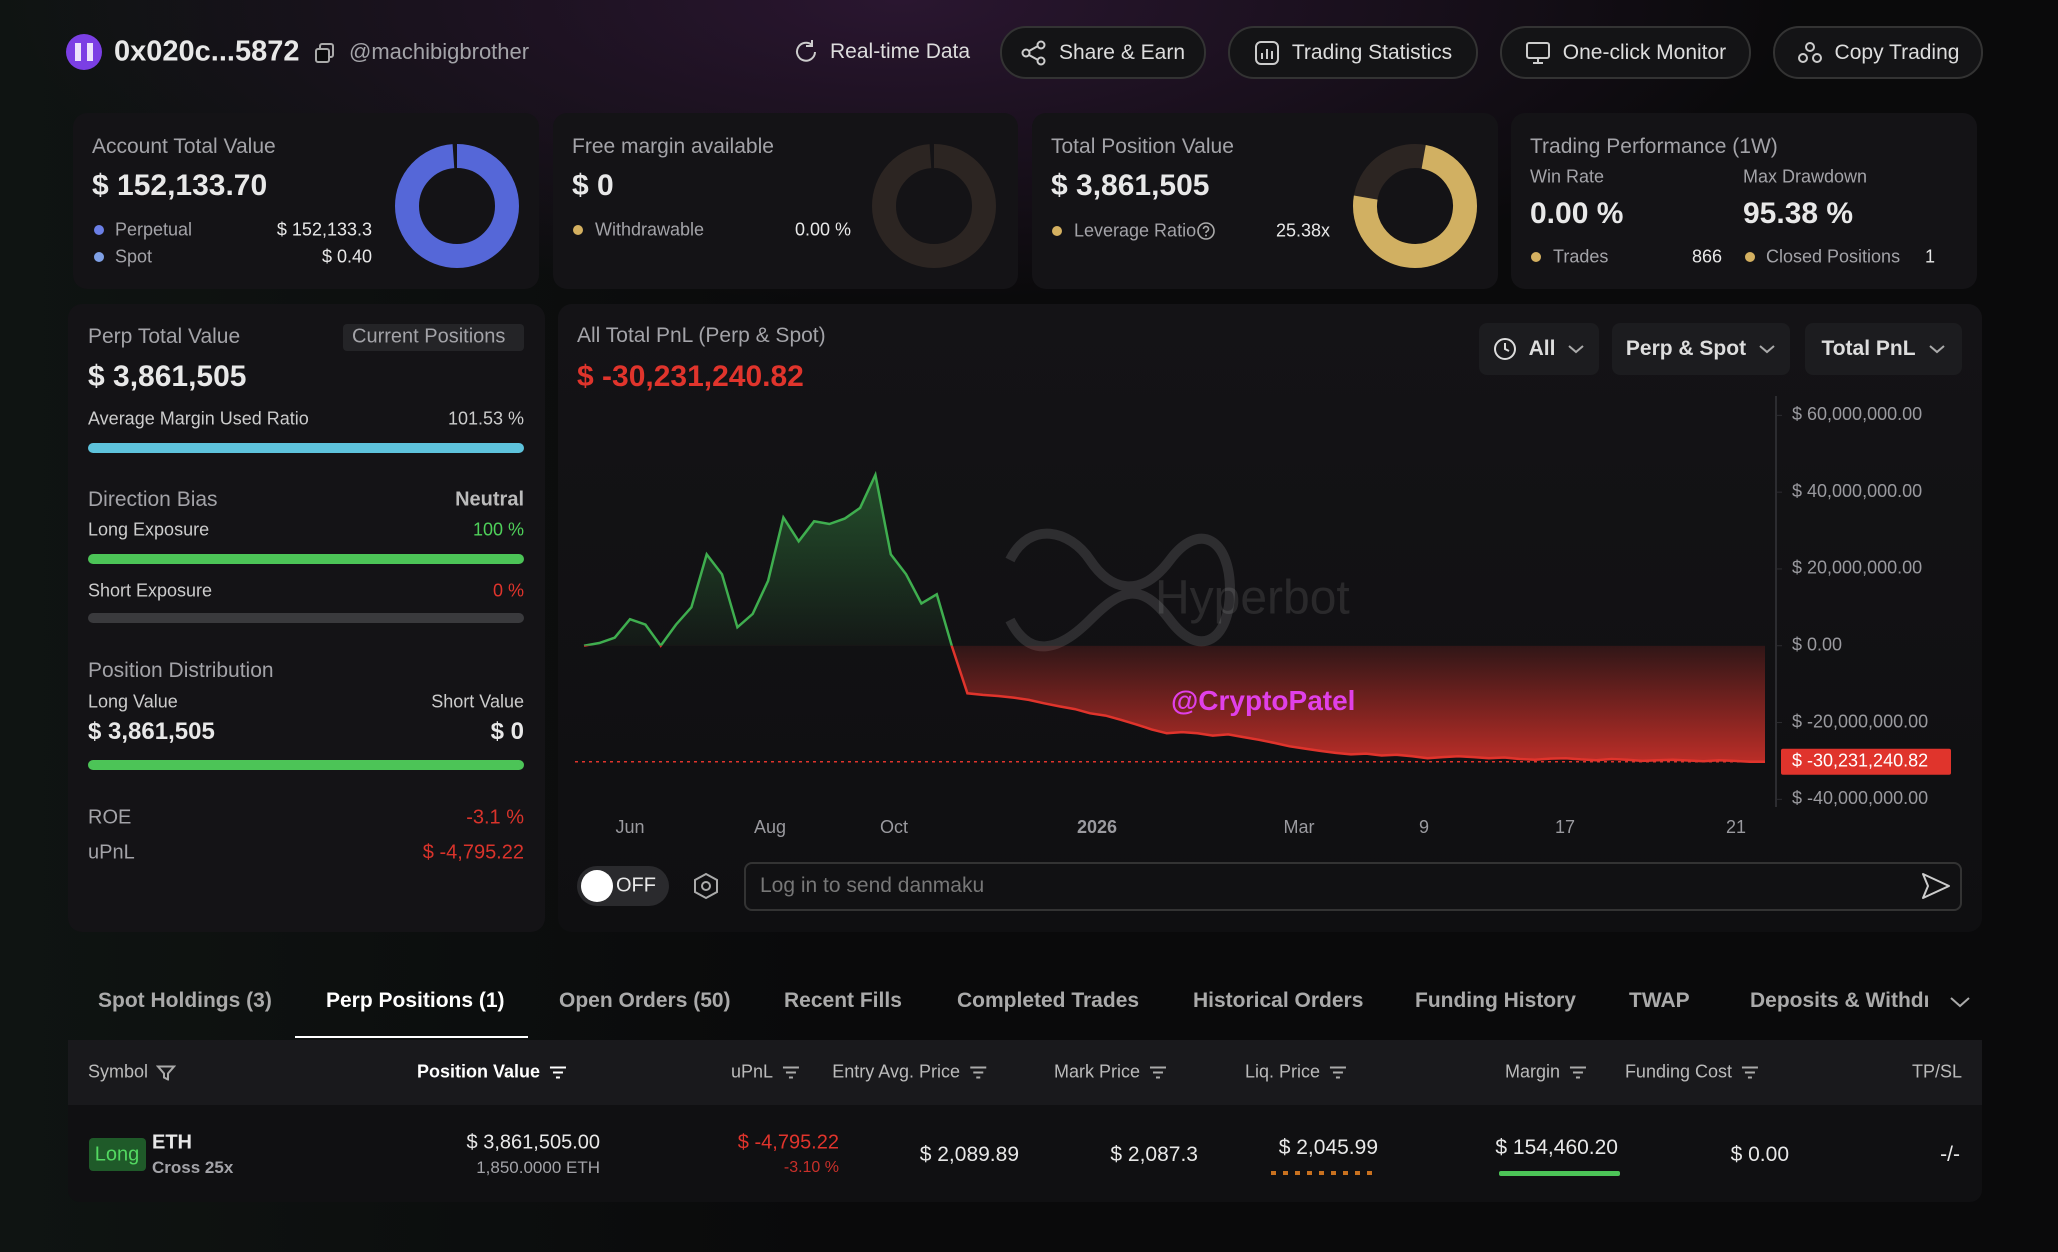  I want to click on y-tick-label: $ -20,000,000.00, so click(1860, 721).